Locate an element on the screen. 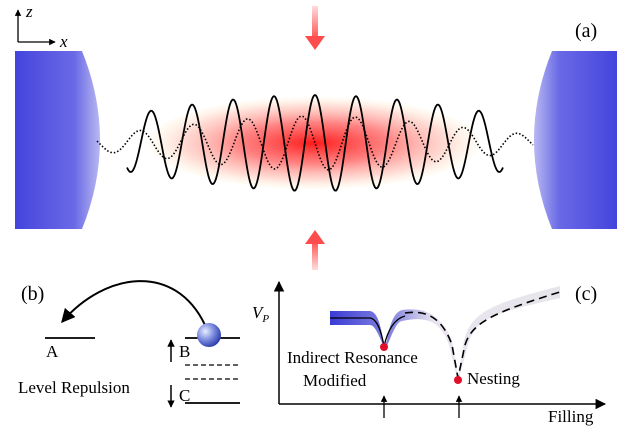 The height and width of the screenshot is (437, 633). atom-cloud is located at coordinates (314, 143).